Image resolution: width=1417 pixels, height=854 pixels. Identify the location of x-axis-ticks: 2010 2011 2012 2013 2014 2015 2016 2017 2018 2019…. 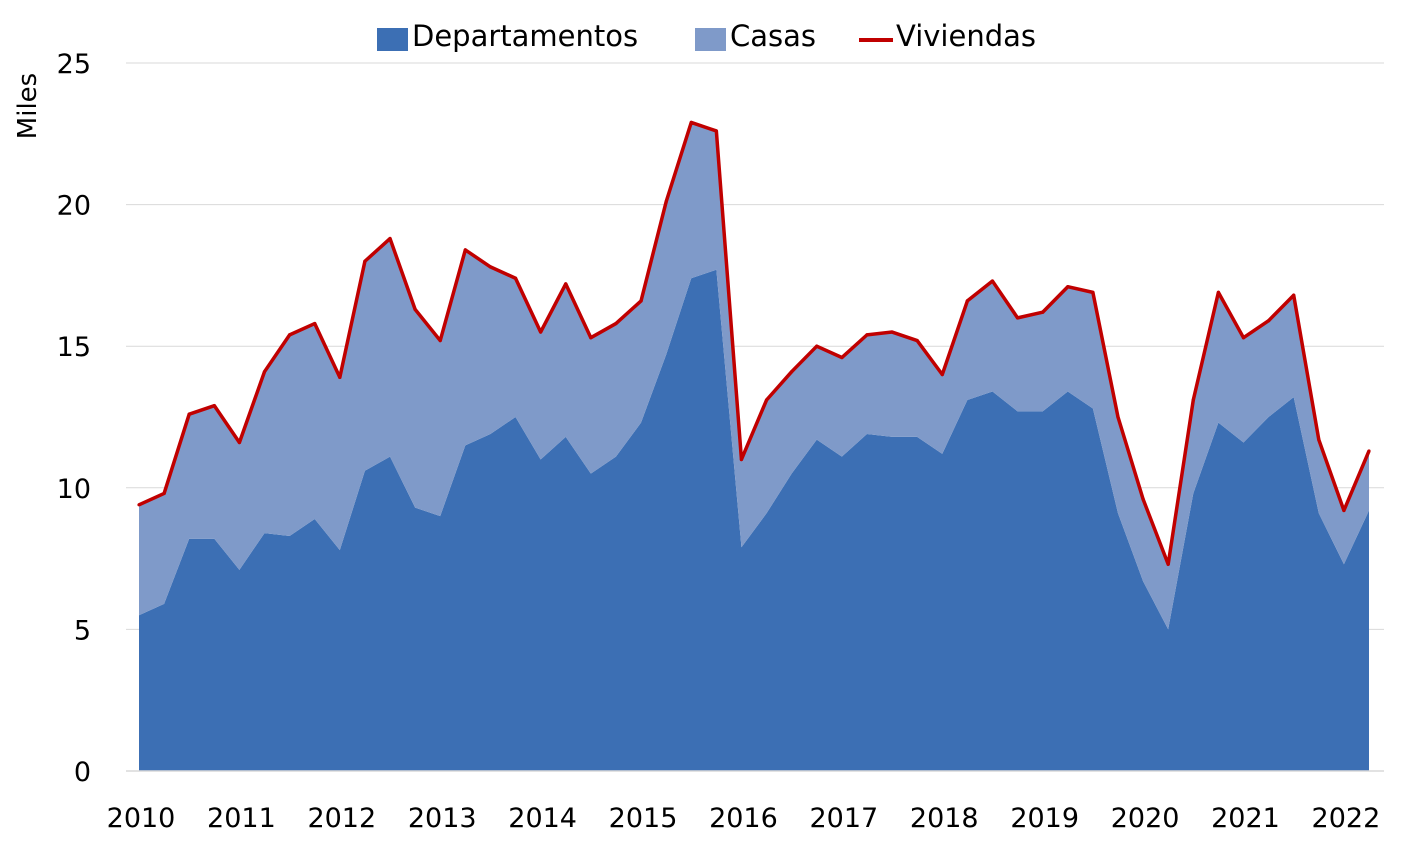
(744, 818).